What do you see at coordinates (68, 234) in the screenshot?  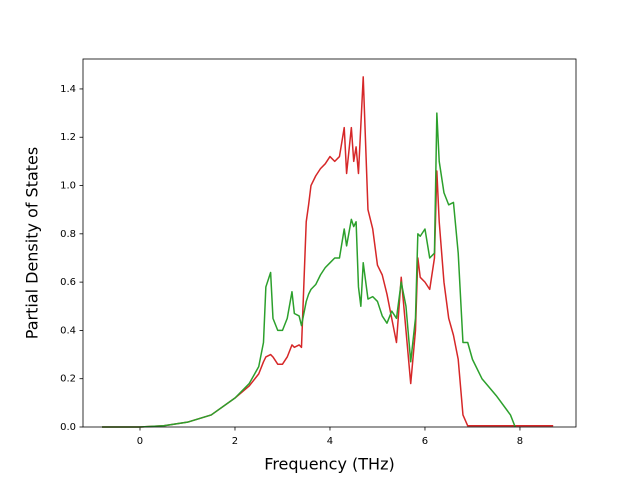 I see `y-tick-label: 0.8` at bounding box center [68, 234].